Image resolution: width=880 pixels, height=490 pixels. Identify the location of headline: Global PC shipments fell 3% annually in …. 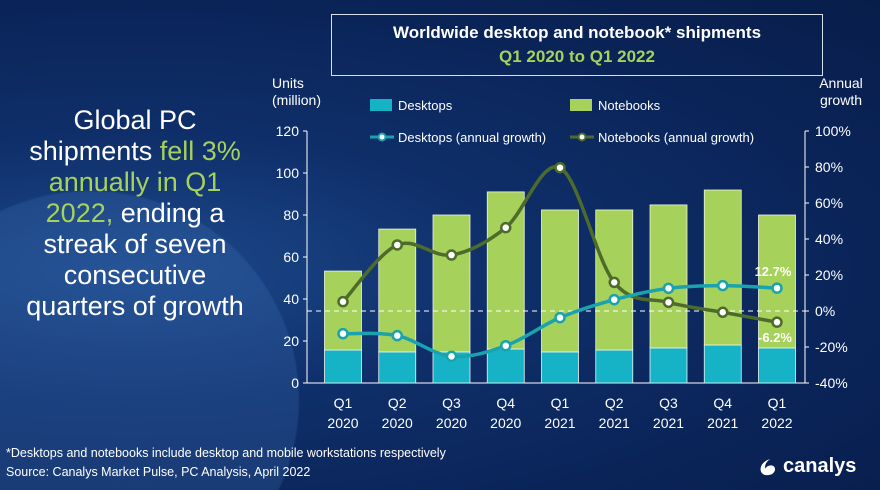
(135, 213).